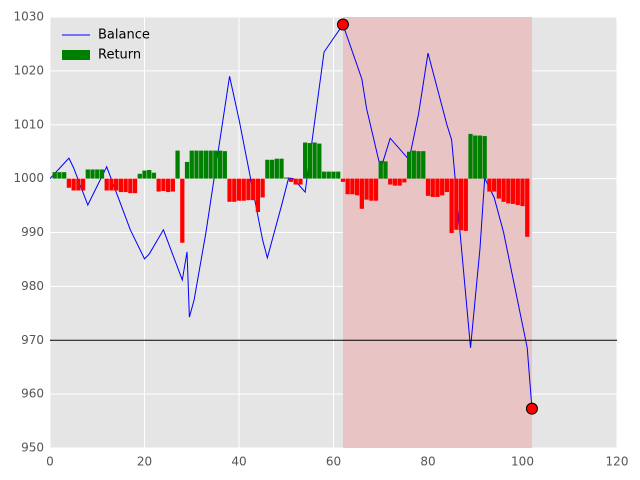 The width and height of the screenshot is (640, 480). Describe the element at coordinates (522, 462) in the screenshot. I see `x-tick-label: 100` at that location.